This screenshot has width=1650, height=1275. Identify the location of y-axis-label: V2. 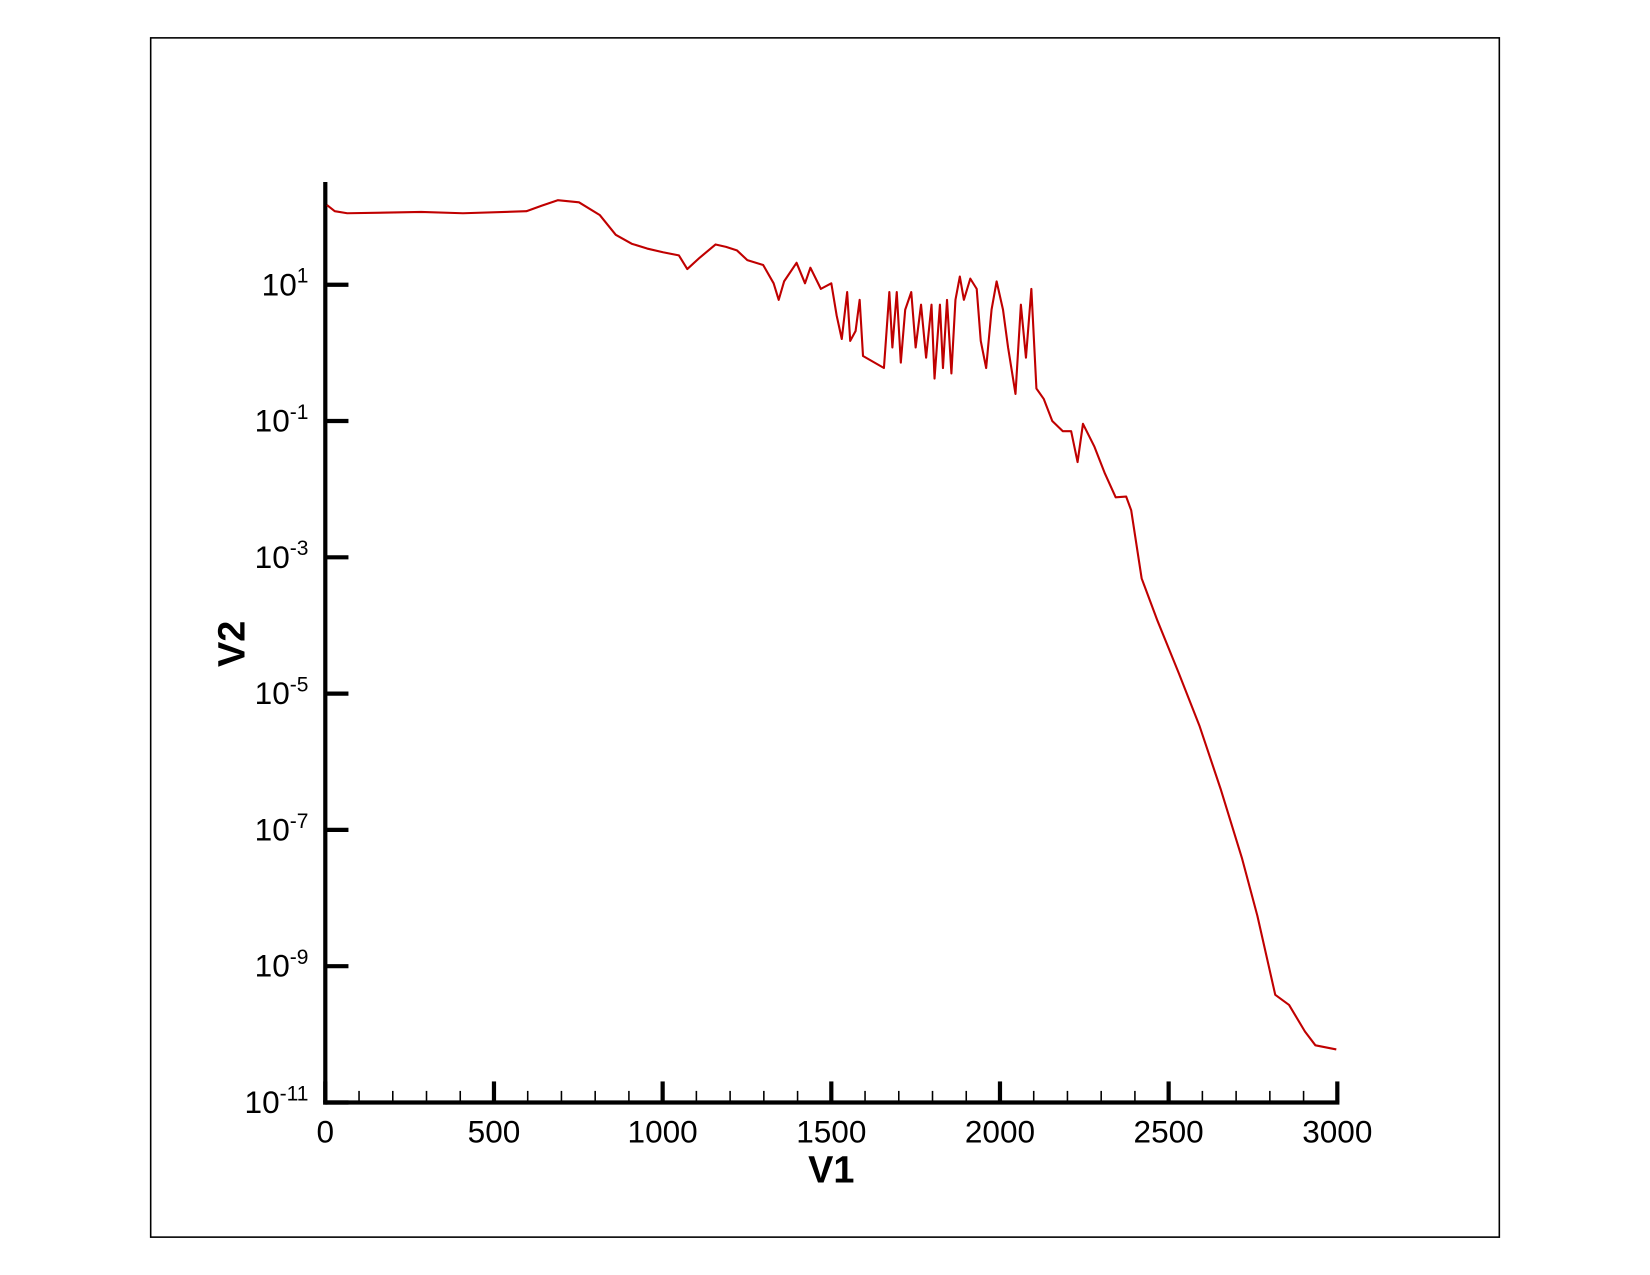
(232, 644).